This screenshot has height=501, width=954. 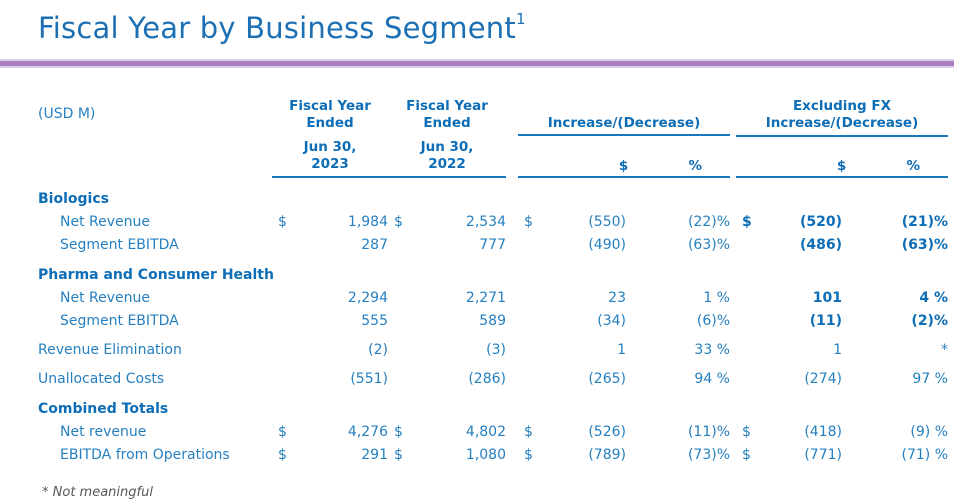 I want to click on increase-dollar-header: $, so click(x=623, y=166).